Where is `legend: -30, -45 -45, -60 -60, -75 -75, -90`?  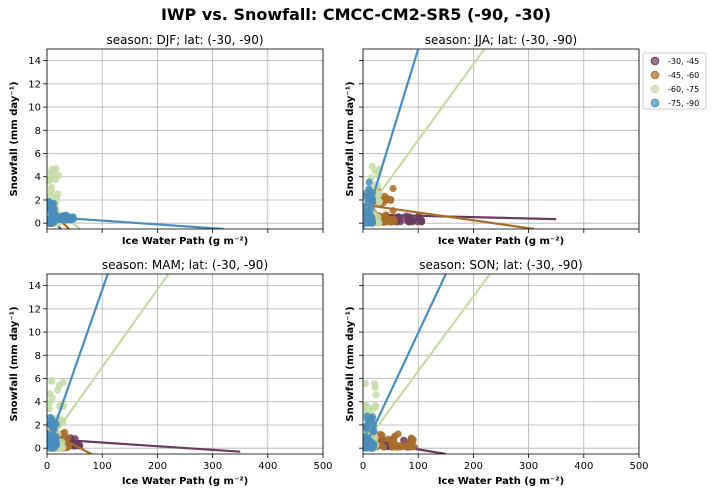
legend: -30, -45 -45, -60 -60, -75 -75, -90 is located at coordinates (674, 81).